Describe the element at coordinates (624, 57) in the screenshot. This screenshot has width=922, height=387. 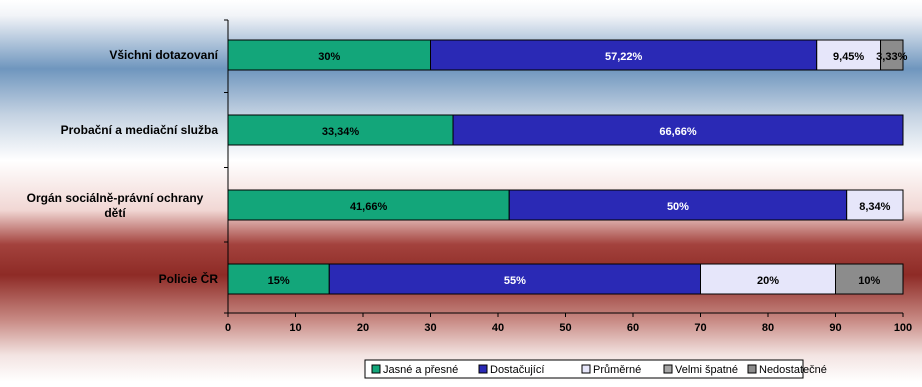
I see `data-label-dostacujici-1: 57,22%` at that location.